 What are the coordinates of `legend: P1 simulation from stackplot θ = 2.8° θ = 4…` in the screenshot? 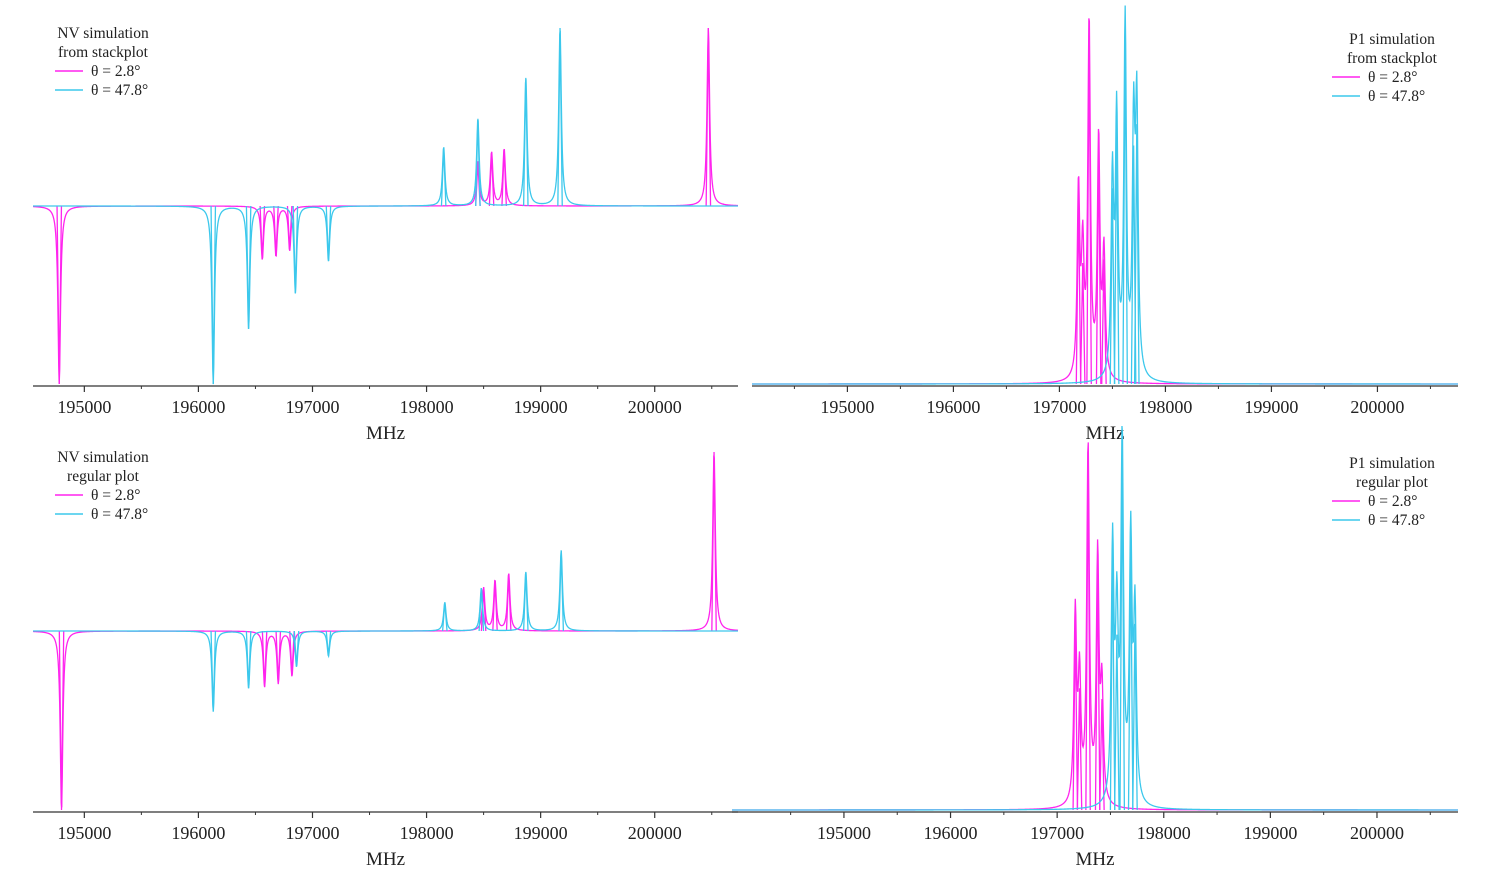 It's located at (1385, 68).